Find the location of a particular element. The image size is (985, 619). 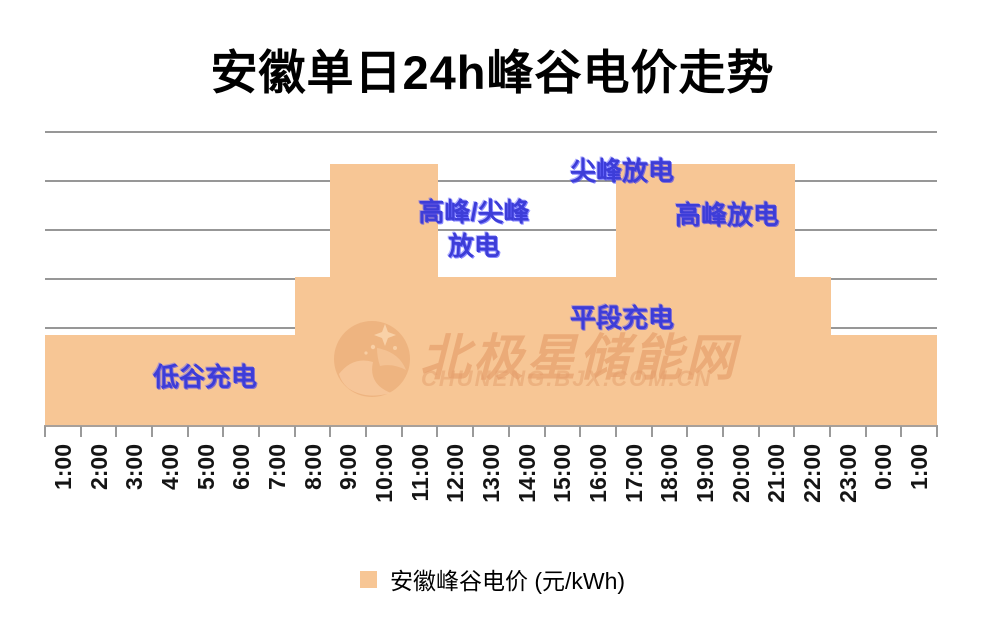

x-axis-label: 20:00 is located at coordinates (740, 473).